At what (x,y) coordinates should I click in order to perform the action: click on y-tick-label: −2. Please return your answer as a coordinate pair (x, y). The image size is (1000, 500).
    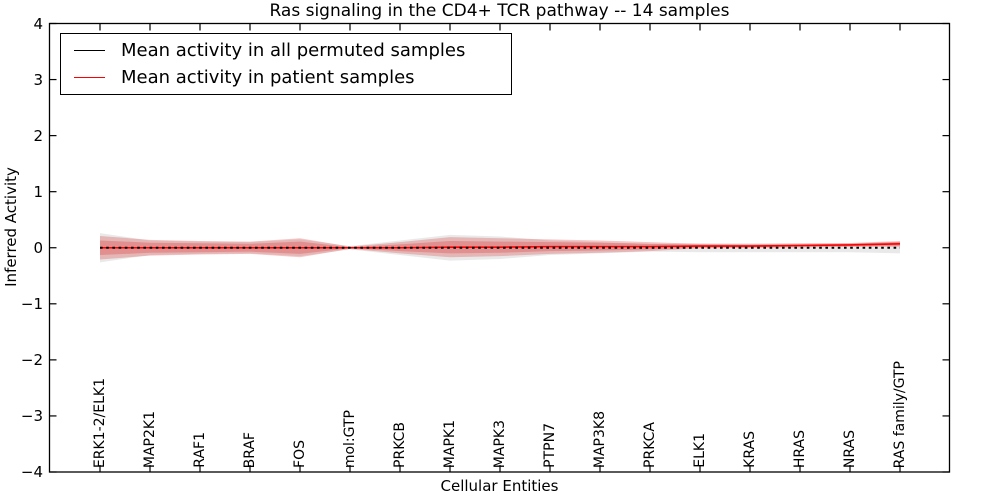
    Looking at the image, I should click on (31, 359).